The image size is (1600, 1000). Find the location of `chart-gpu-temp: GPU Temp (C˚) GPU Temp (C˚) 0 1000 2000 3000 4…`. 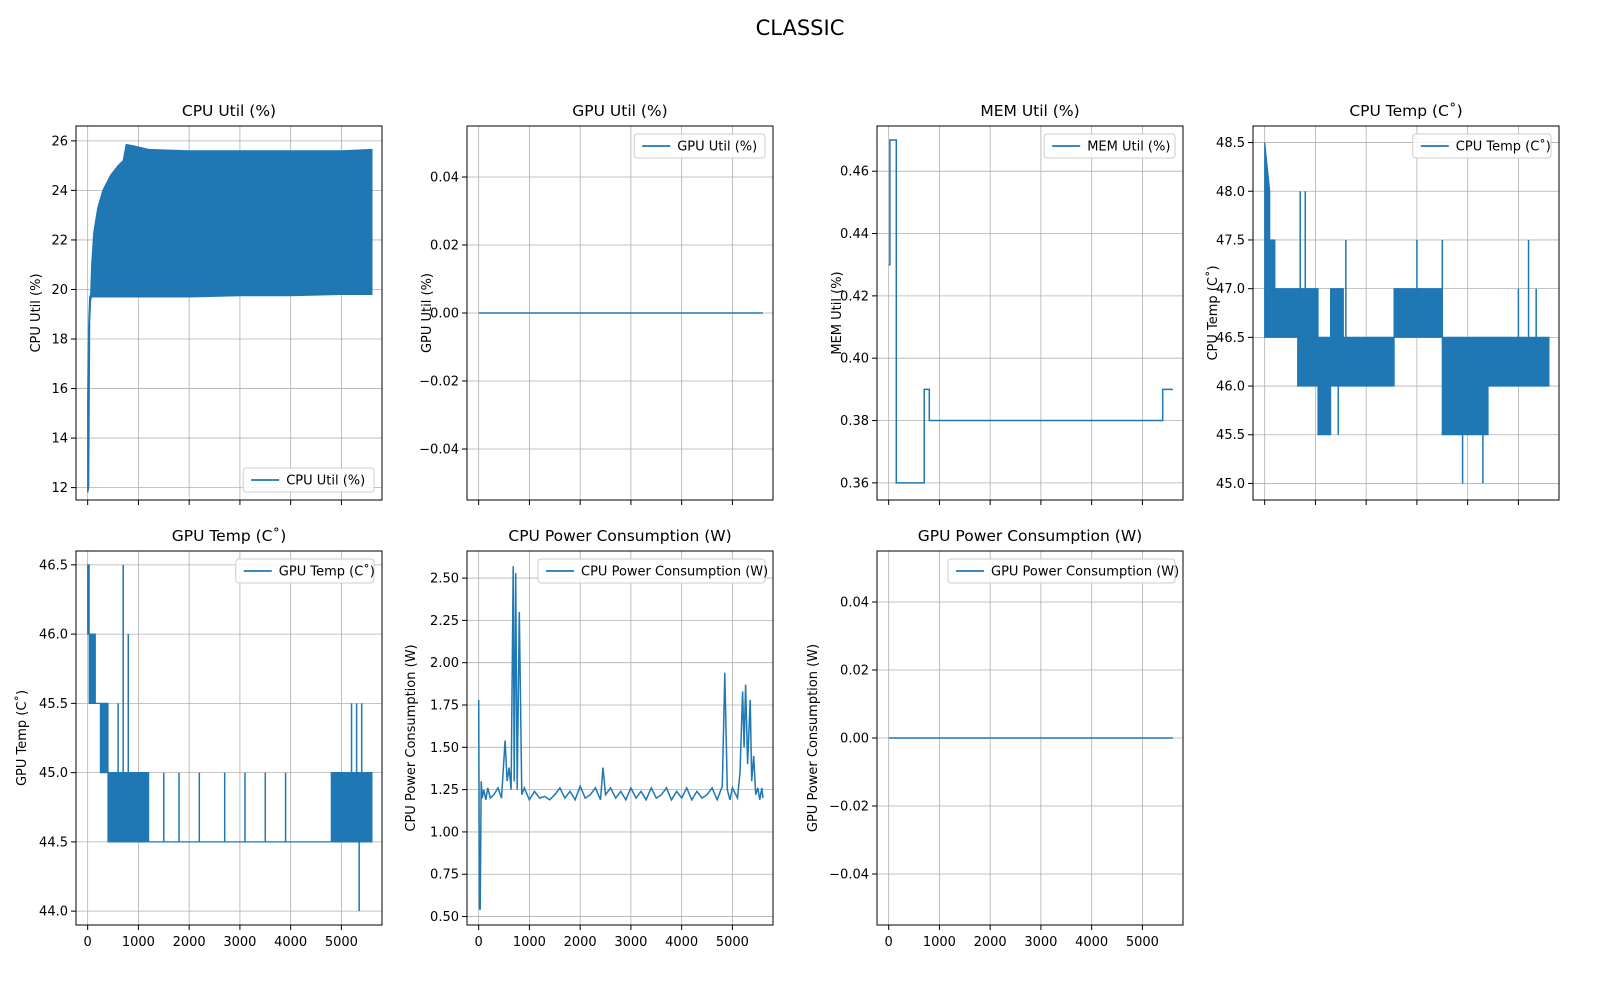

chart-gpu-temp: GPU Temp (C˚) GPU Temp (C˚) 0 1000 2000 3000 4… is located at coordinates (198, 738).